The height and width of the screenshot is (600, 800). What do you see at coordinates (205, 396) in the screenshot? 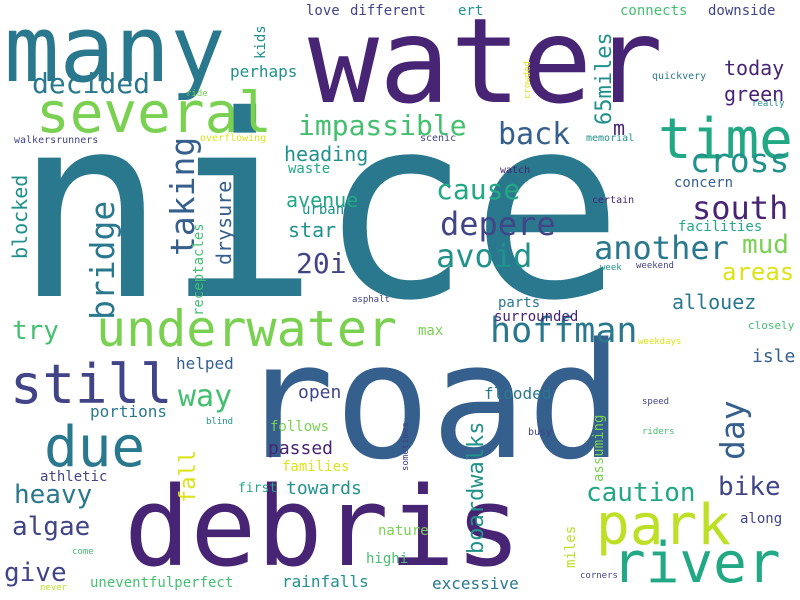
I see `word-29: way` at bounding box center [205, 396].